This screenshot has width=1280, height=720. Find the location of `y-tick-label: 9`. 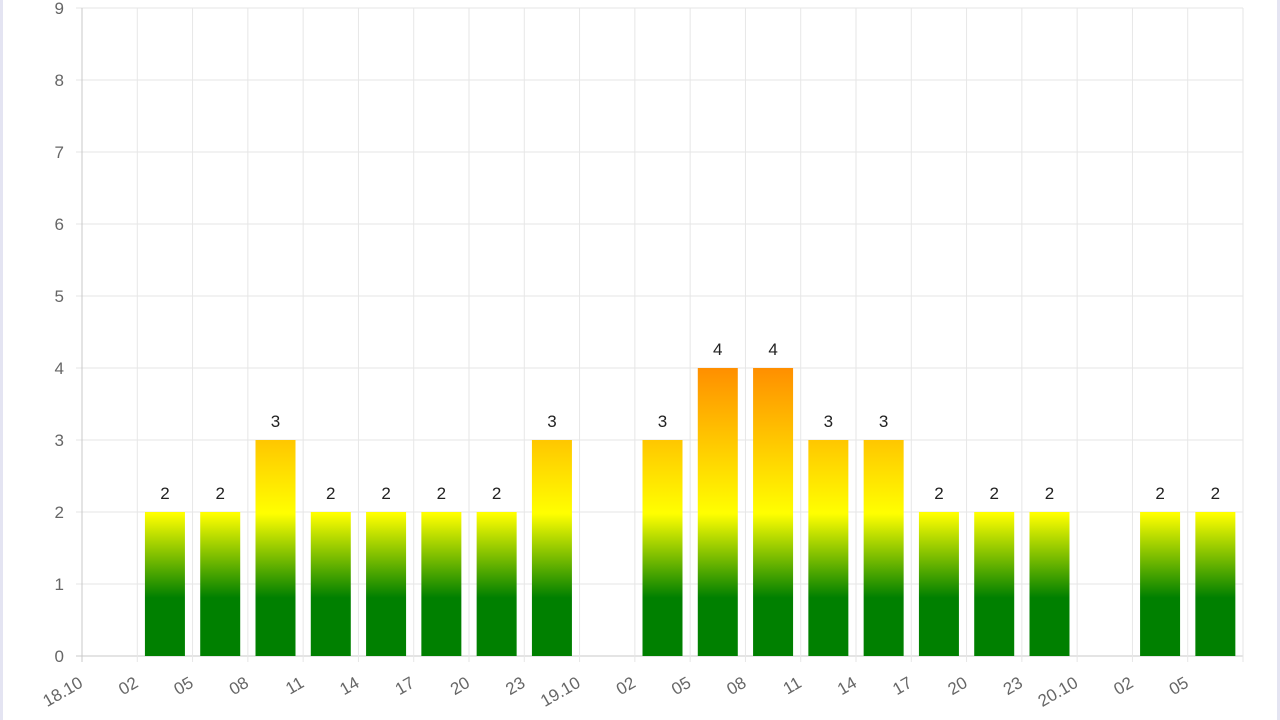

y-tick-label: 9 is located at coordinates (59, 9).